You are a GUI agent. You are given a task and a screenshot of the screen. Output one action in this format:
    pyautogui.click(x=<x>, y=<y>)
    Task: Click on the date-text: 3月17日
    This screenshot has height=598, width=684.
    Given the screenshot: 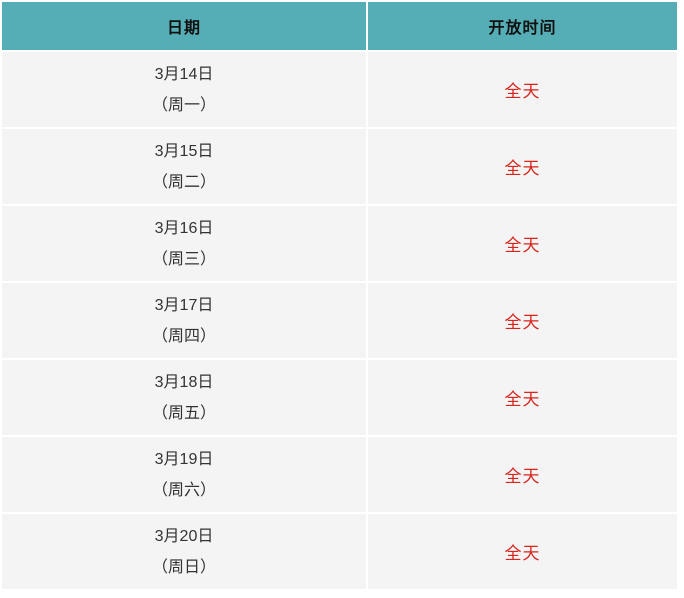 What is the action you would take?
    pyautogui.click(x=184, y=305)
    